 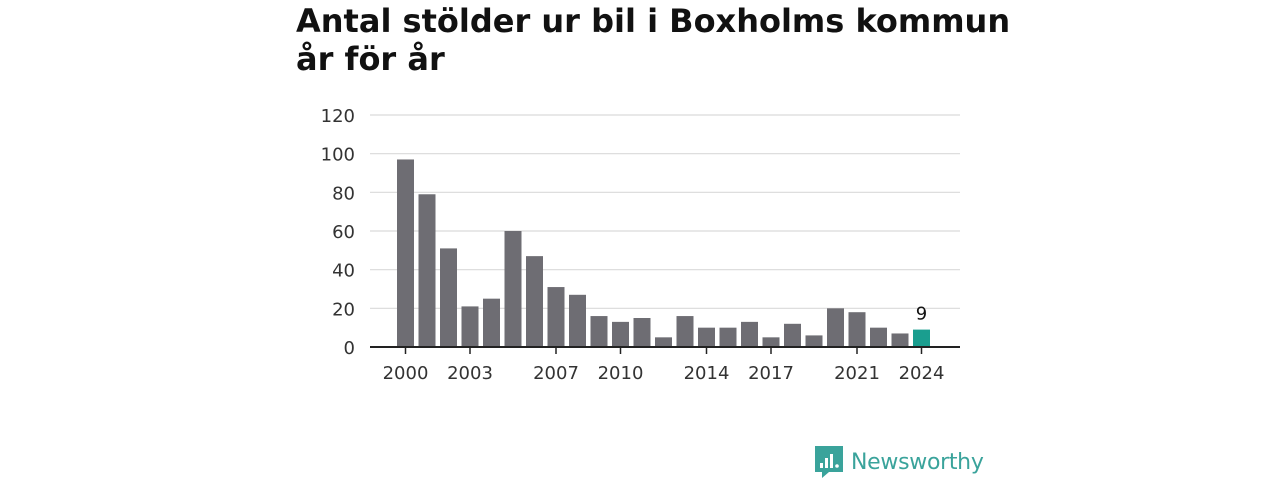 I want to click on newsworthy-brand: Newsworthy, so click(x=899, y=462).